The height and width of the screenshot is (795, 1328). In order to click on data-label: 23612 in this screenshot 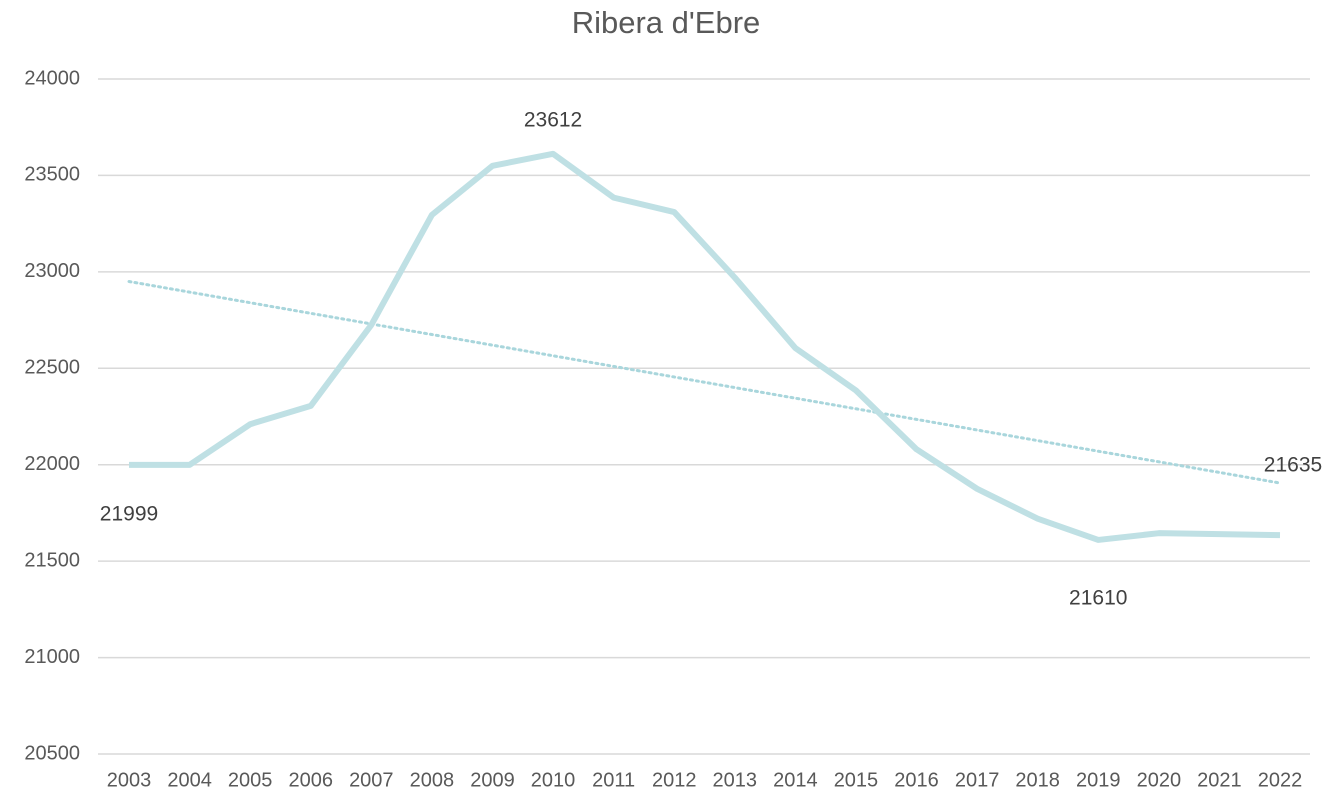, I will do `click(553, 119)`.